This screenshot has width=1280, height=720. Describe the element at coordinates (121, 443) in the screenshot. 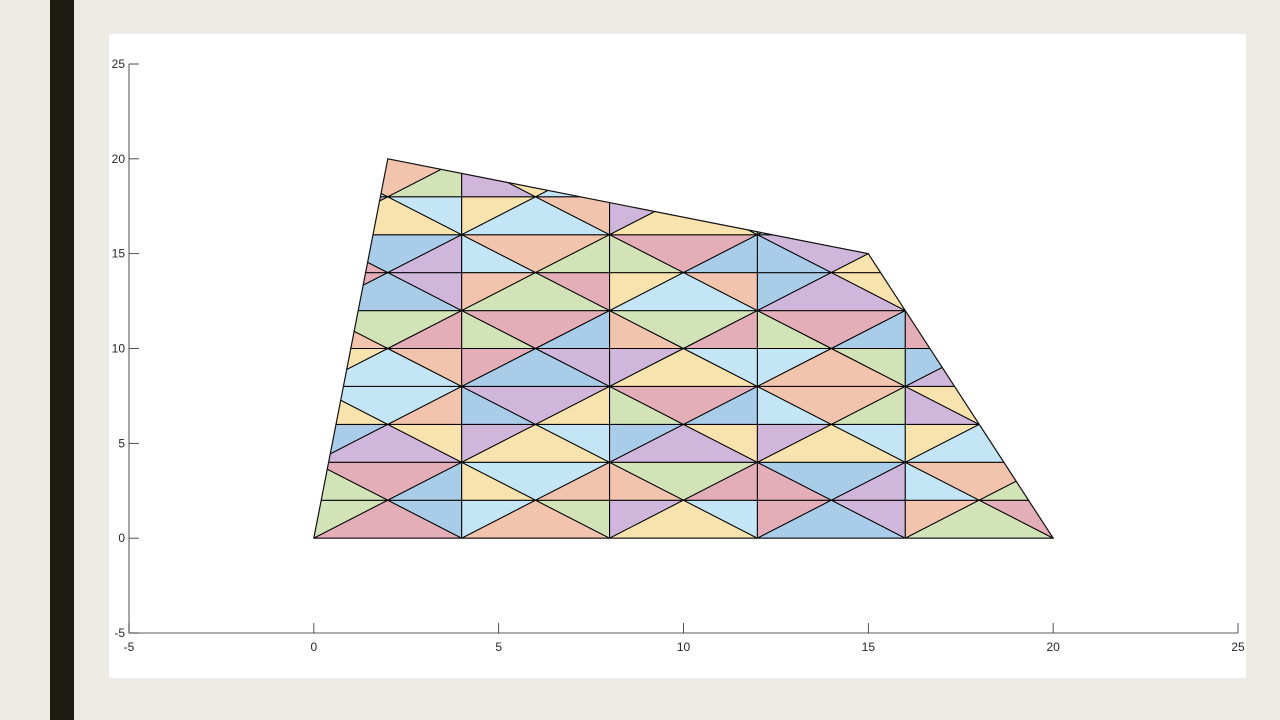

I see `y-tick-label: 5` at that location.